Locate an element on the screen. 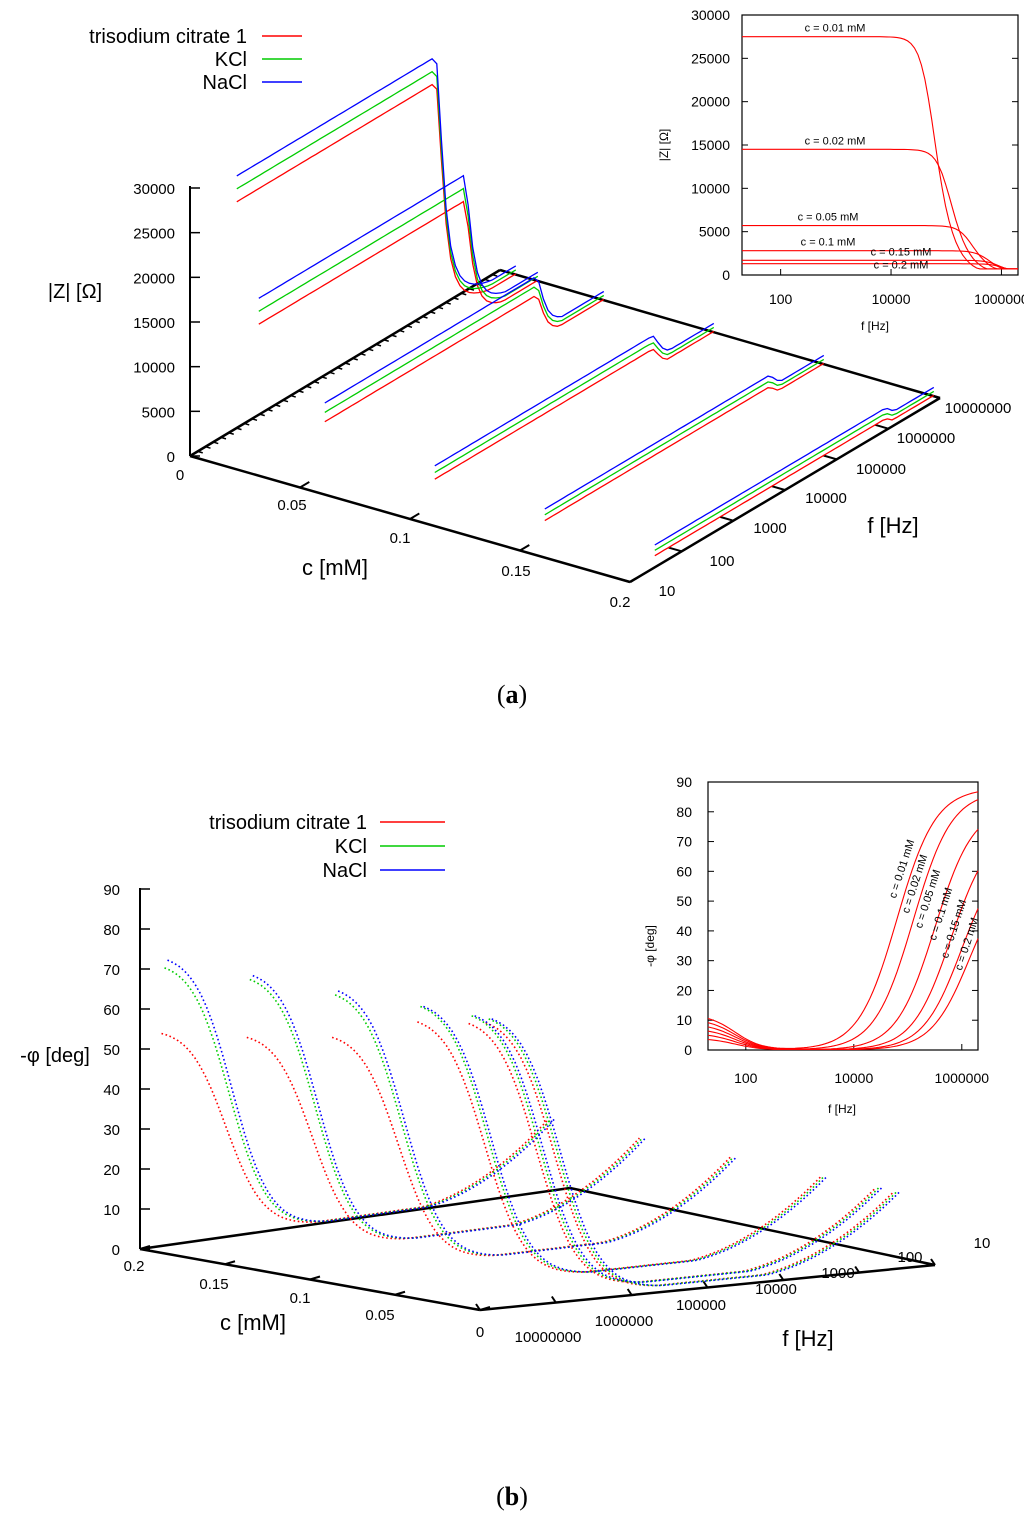 This screenshot has width=1024, height=1525. a3d-c-label-0: 0 is located at coordinates (180, 475).